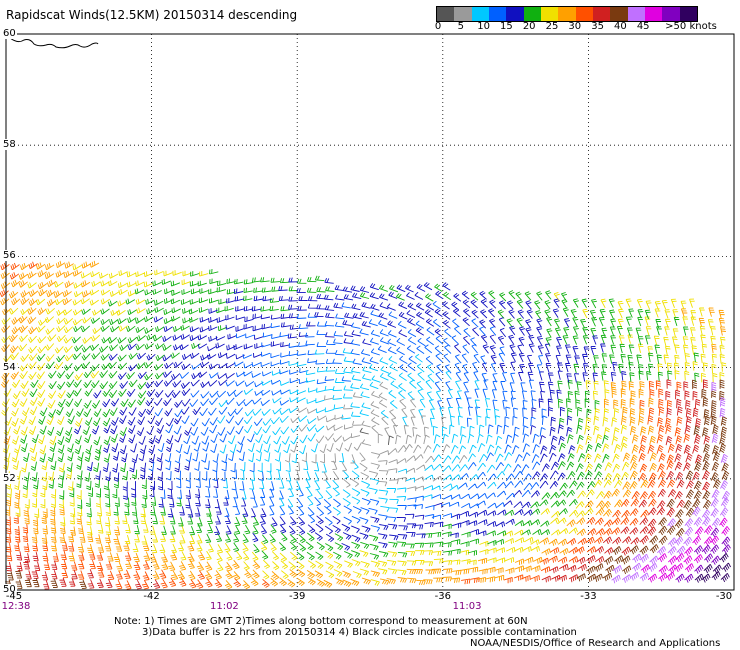 The width and height of the screenshot is (740, 650). Describe the element at coordinates (597, 26) in the screenshot. I see `colorbar-label: 35` at that location.